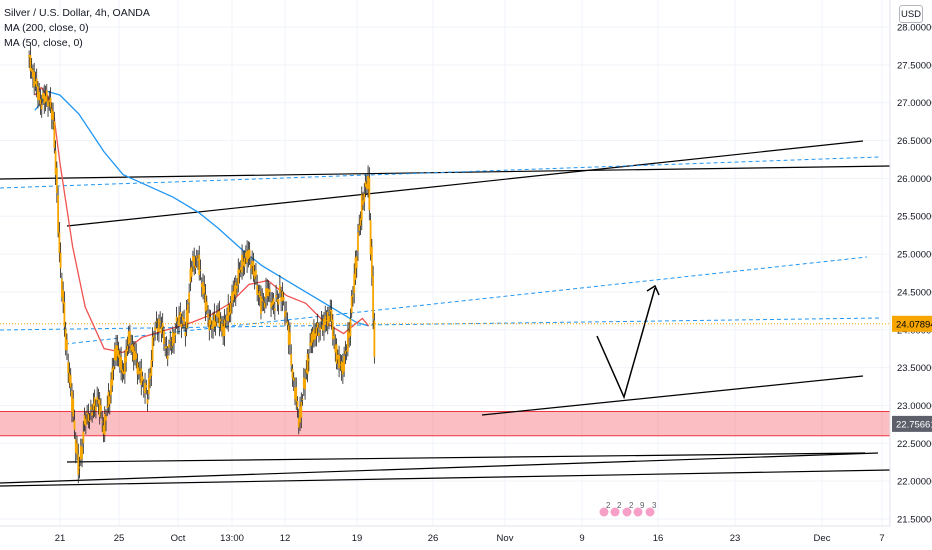  Describe the element at coordinates (608, 505) in the screenshot. I see `event-count-label: 2` at that location.